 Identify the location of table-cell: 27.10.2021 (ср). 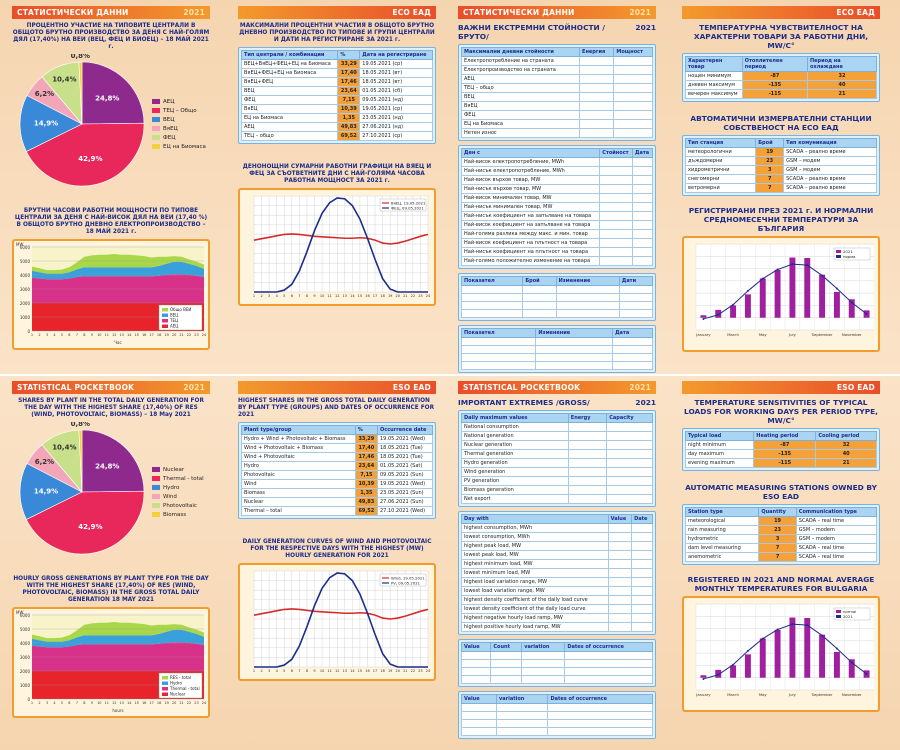
(396, 136).